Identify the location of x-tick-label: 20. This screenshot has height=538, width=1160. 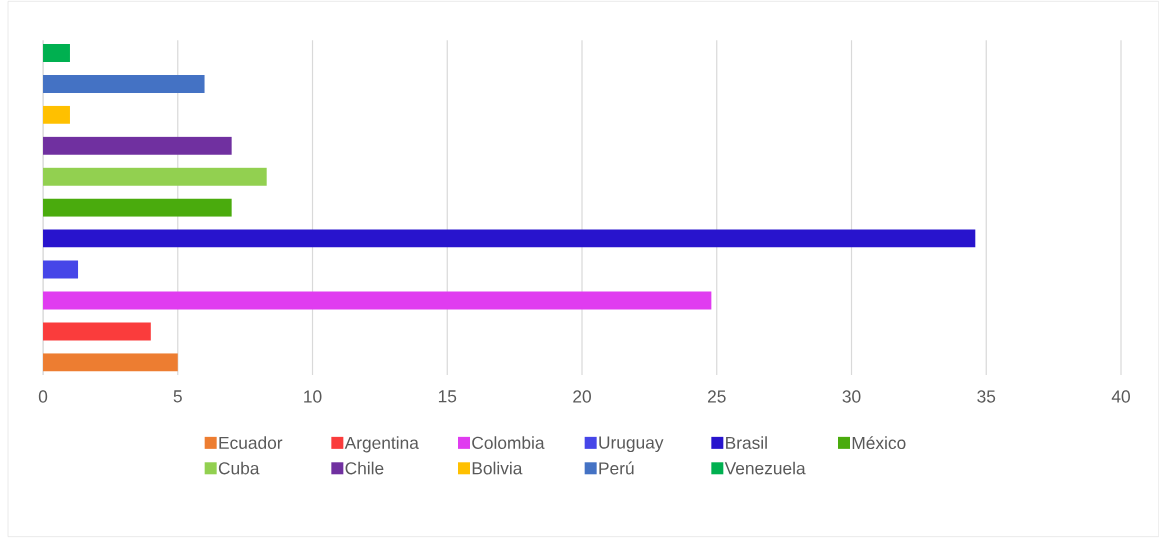
(582, 396).